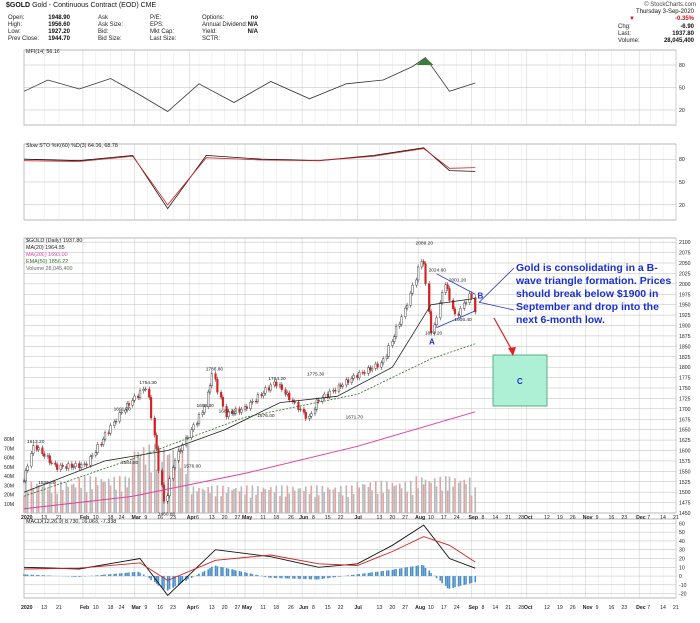 Image resolution: width=700 pixels, height=623 pixels. Describe the element at coordinates (685, 514) in the screenshot. I see `y-tick-label: 1450` at that location.